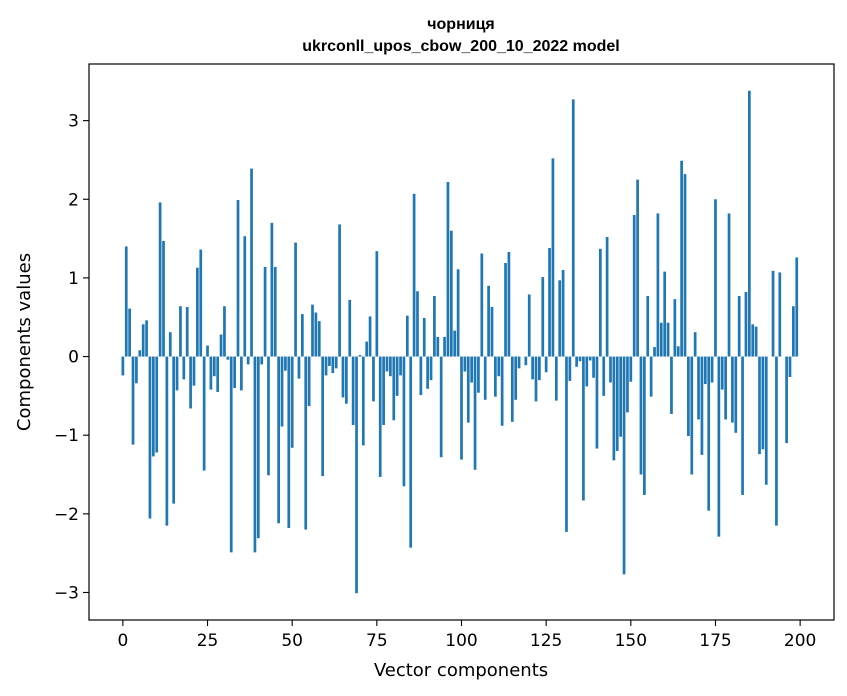 The width and height of the screenshot is (847, 696). I want to click on y-tick-label: 0, so click(73, 358).